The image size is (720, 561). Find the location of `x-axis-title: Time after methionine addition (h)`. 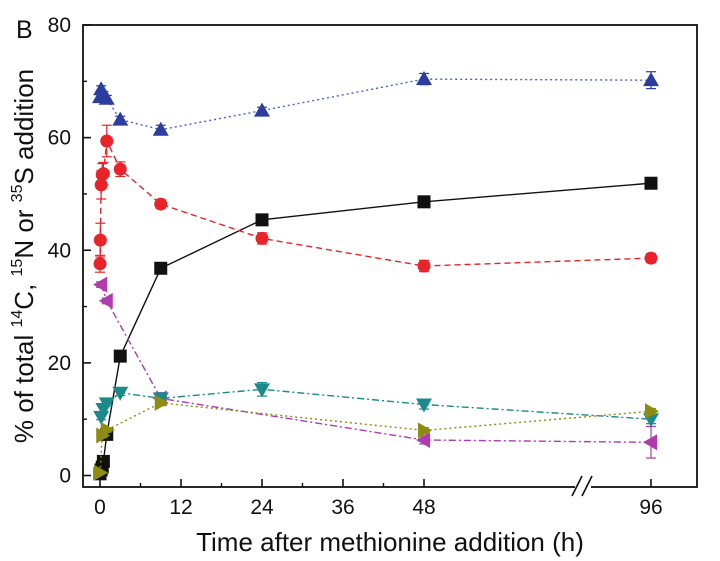

x-axis-title: Time after methionine addition (h) is located at coordinates (390, 542).